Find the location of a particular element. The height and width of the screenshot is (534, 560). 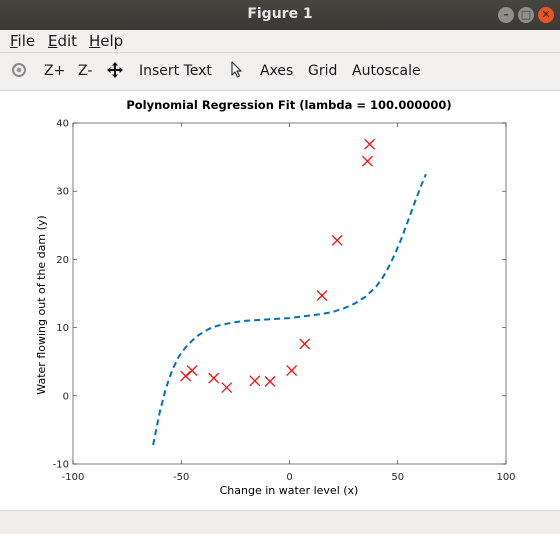

y-tick-label: -10 is located at coordinates (61, 465).